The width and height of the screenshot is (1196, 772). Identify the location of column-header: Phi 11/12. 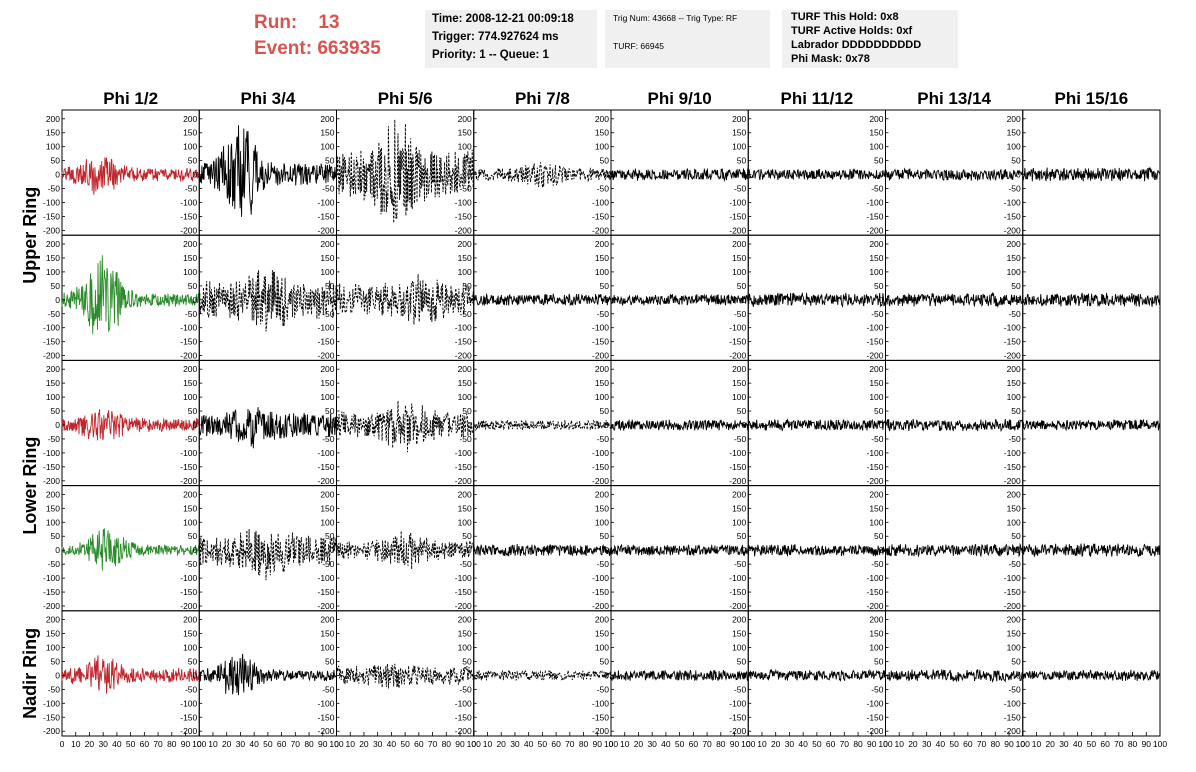
(816, 98).